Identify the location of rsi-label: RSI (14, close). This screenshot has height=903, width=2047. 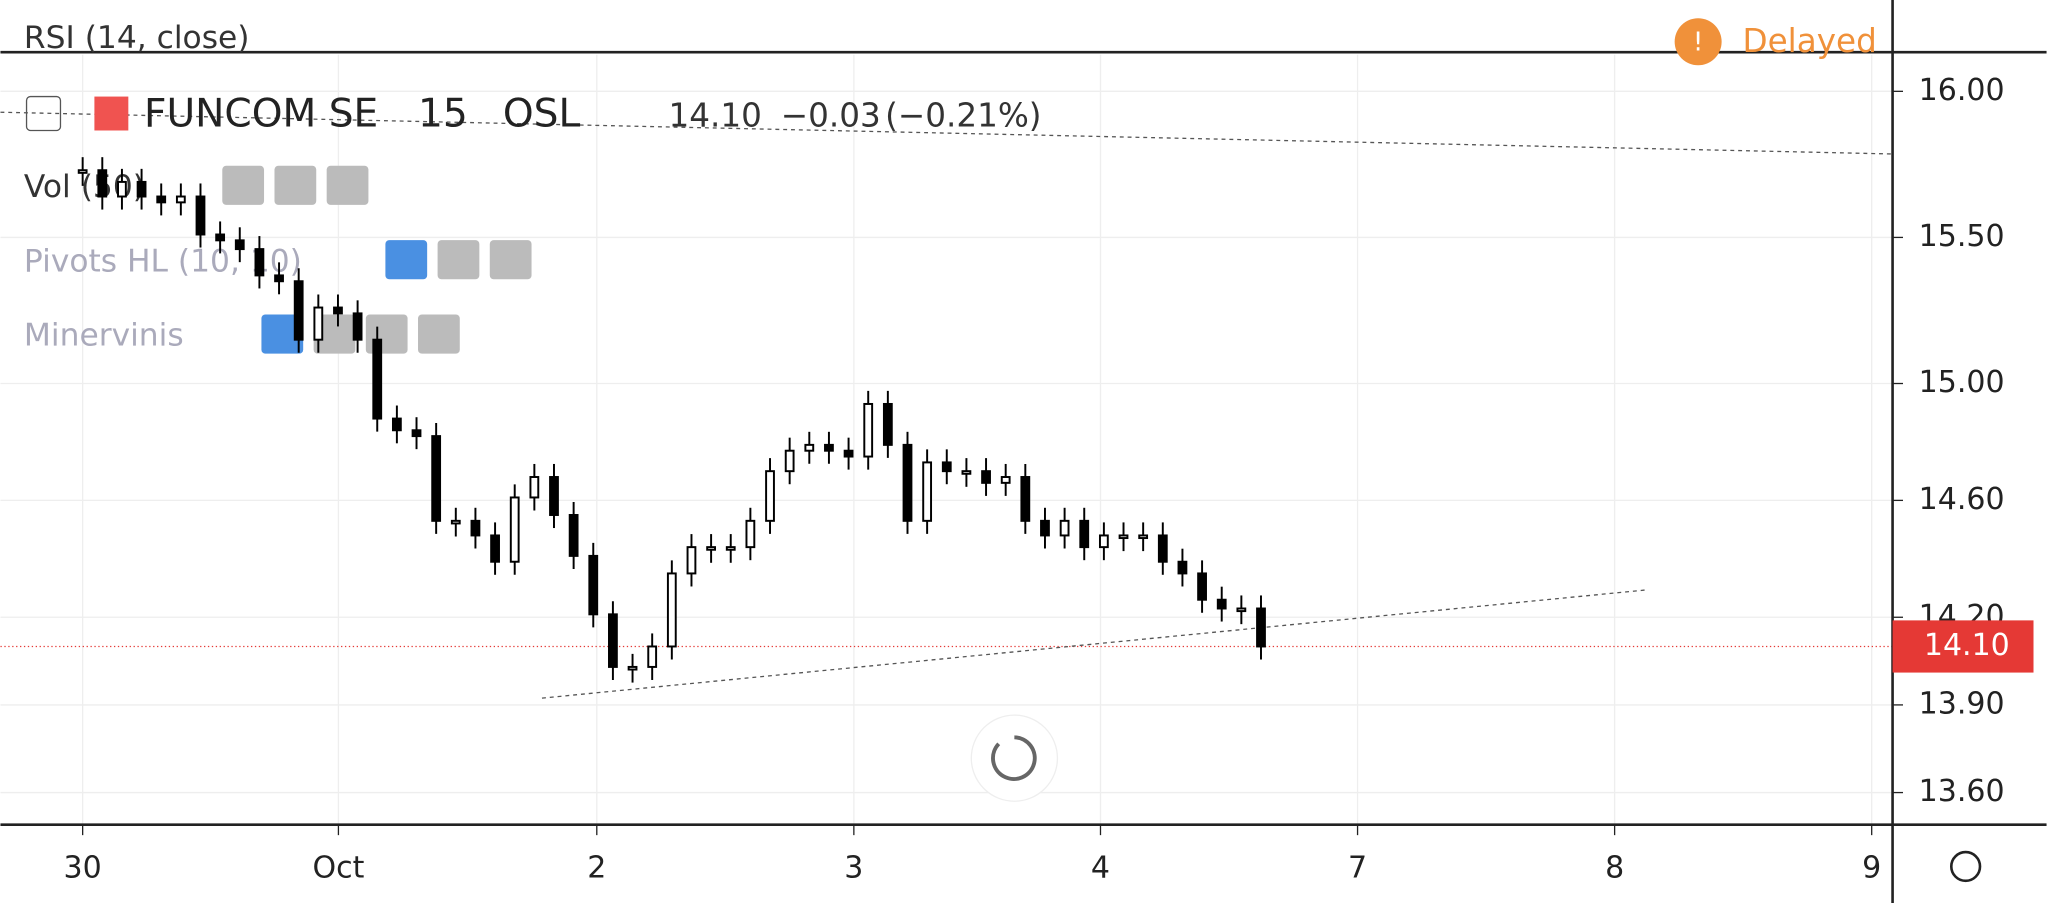
(137, 38).